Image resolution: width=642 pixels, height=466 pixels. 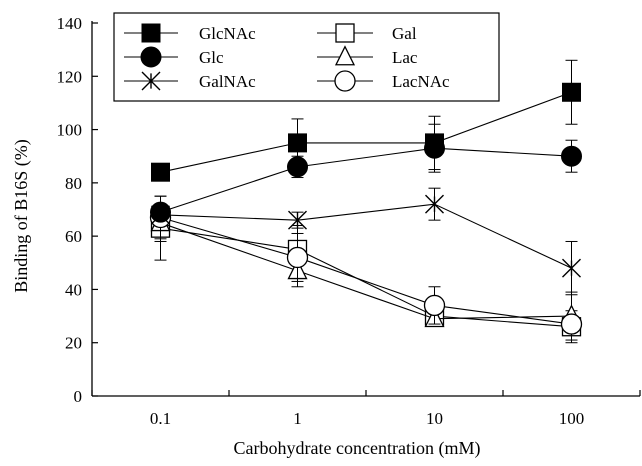 What do you see at coordinates (190, 33) in the screenshot?
I see `legend-entry-glcnac: GlcNAc` at bounding box center [190, 33].